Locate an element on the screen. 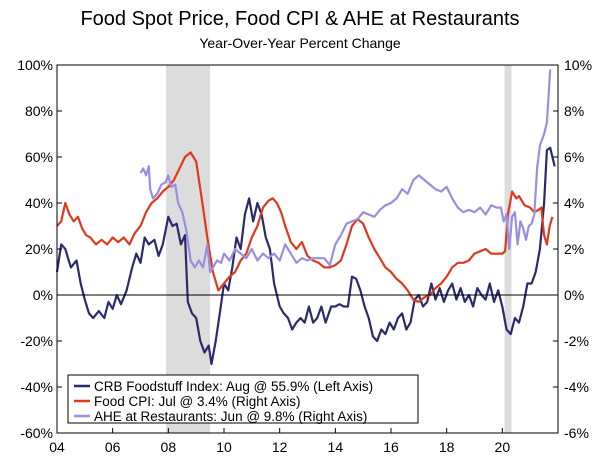 This screenshot has height=461, width=600. x-tick-label: 12 is located at coordinates (280, 447).